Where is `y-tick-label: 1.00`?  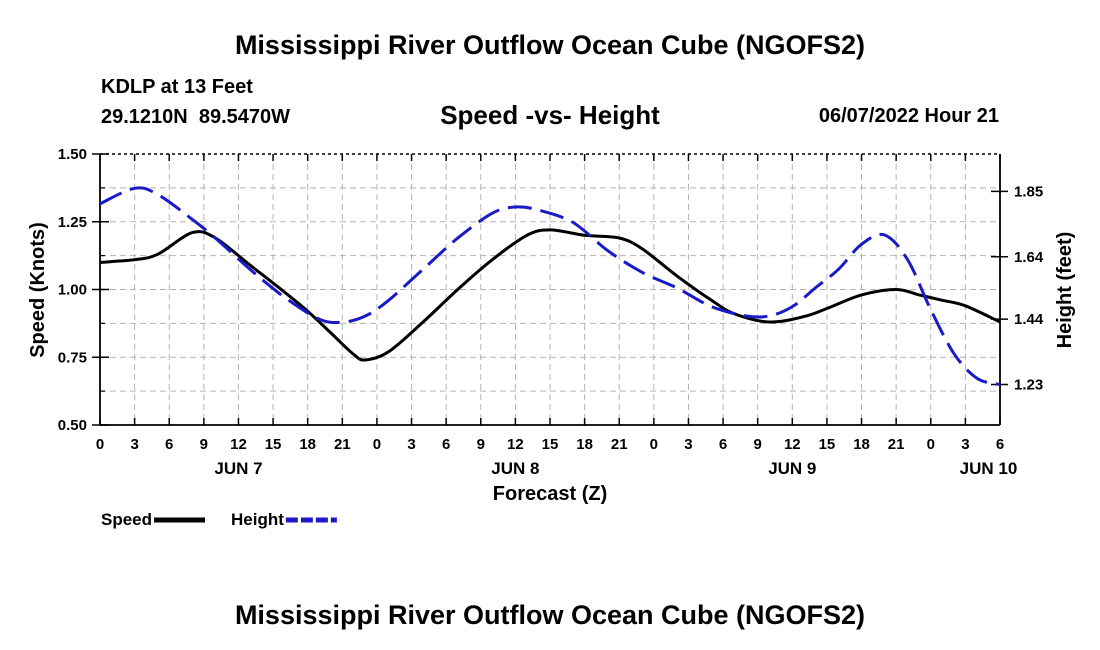 y-tick-label: 1.00 is located at coordinates (72, 290).